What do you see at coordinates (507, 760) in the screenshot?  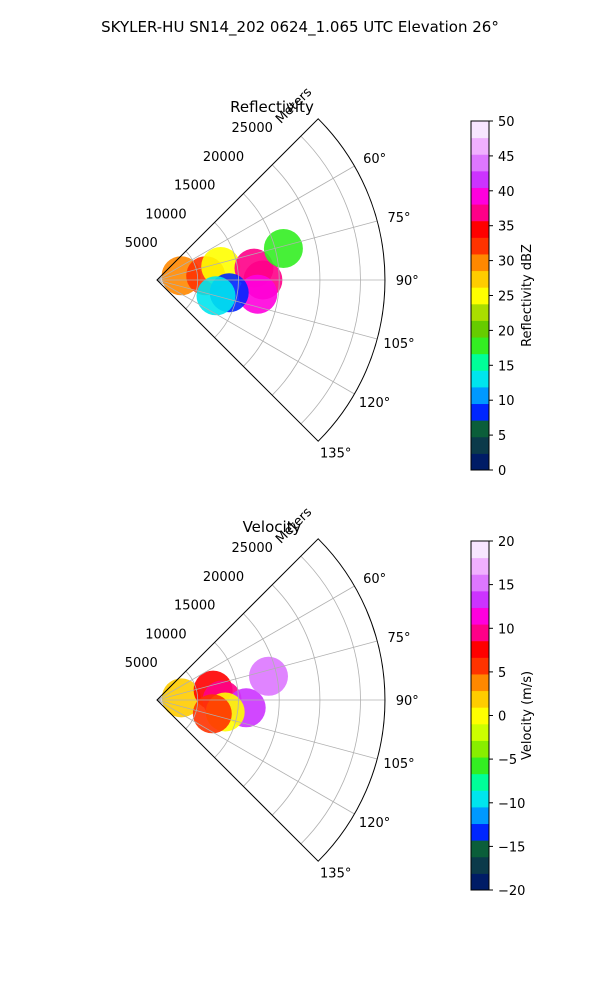 I see `colorbar-tick-label: −5` at bounding box center [507, 760].